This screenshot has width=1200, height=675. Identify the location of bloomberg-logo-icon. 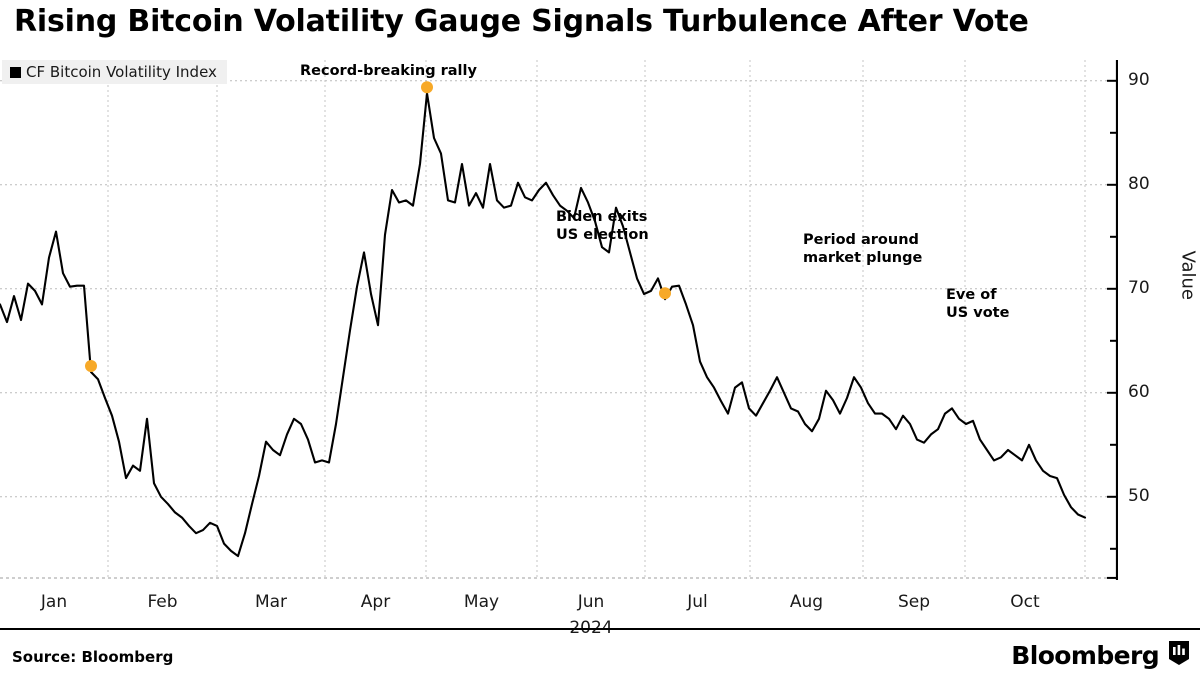
(1179, 655).